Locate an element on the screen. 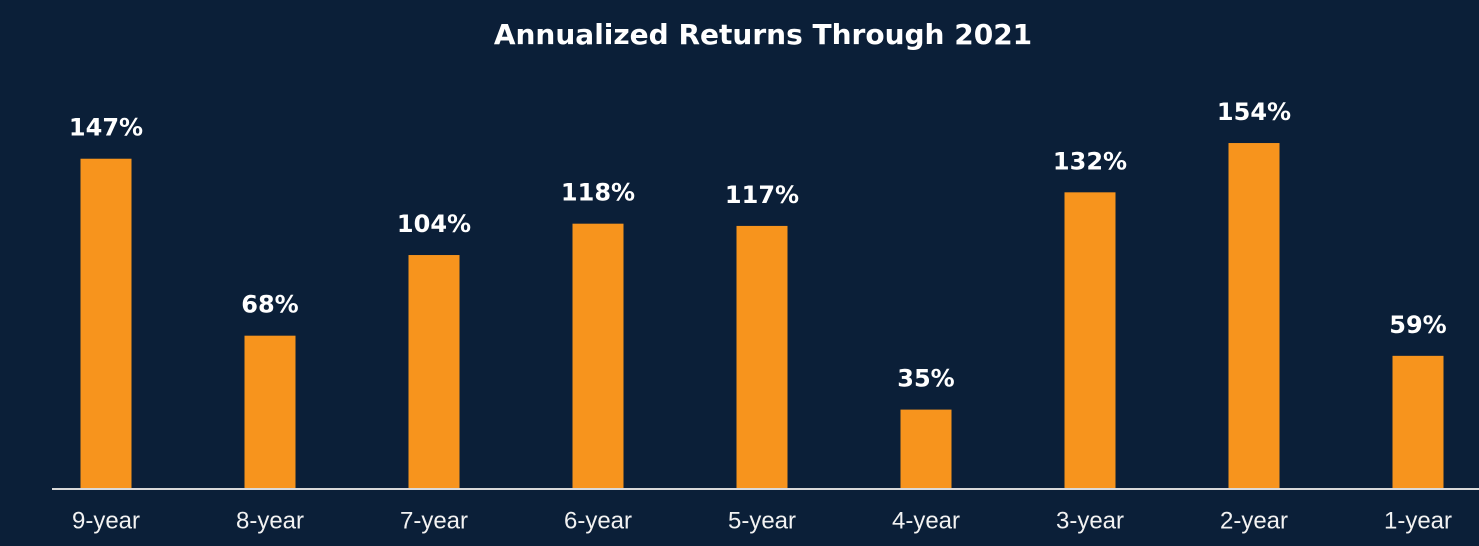  x-tick-label: 8-year is located at coordinates (270, 520).